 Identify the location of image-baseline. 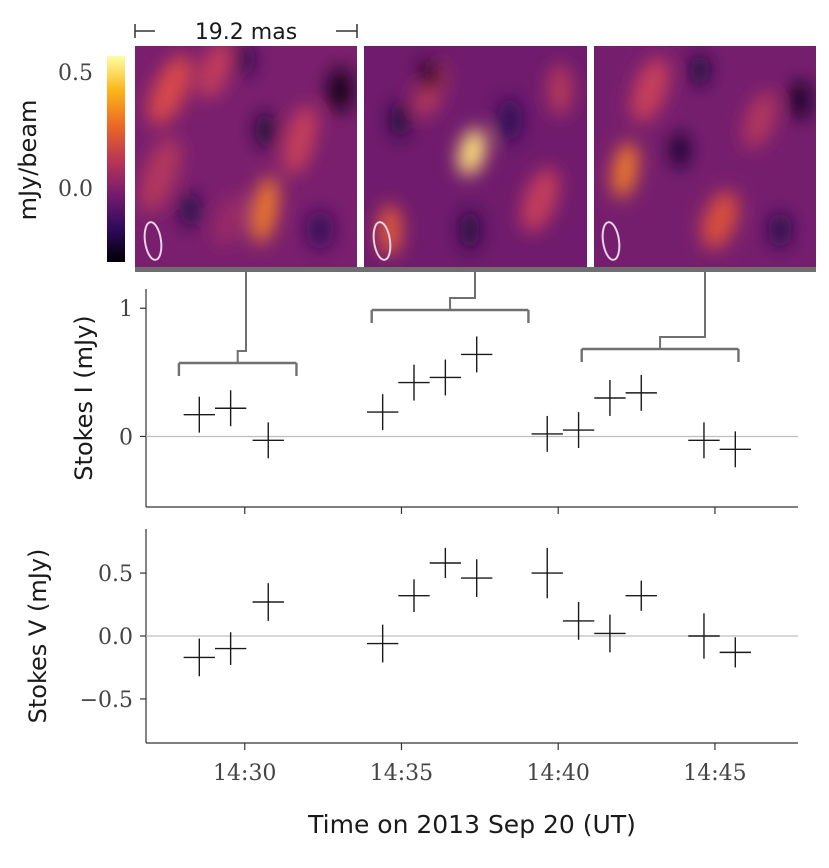
(475, 269).